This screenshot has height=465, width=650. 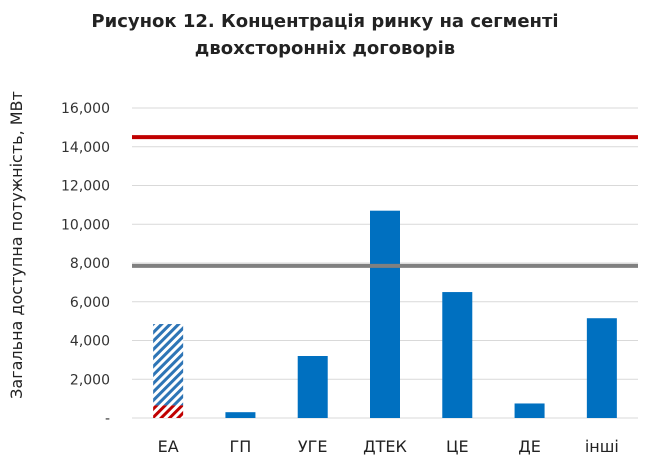 I want to click on x-axis-categories: ЕА ГП УГЕ ДТЕК ЦЕ ДЕ інші, so click(x=388, y=446).